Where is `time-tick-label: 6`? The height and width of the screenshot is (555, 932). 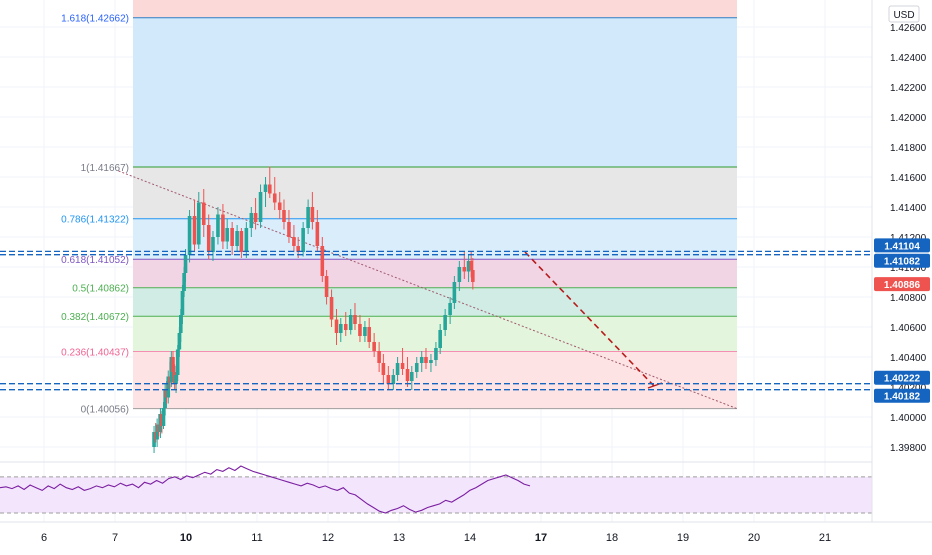
time-tick-label: 6 is located at coordinates (44, 538).